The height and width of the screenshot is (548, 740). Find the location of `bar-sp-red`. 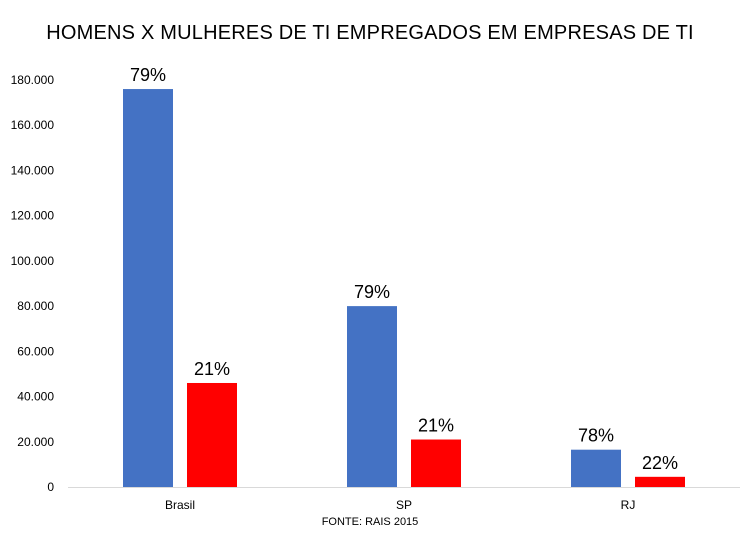

bar-sp-red is located at coordinates (436, 463).